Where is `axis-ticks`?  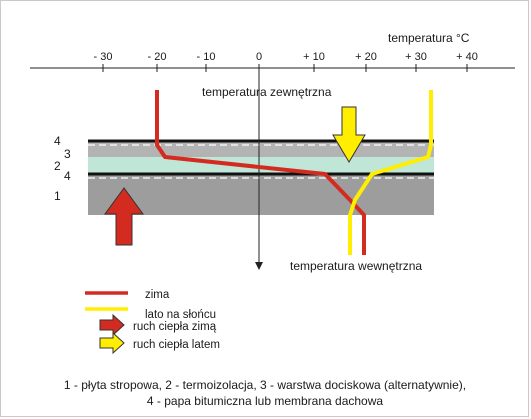
axis-ticks is located at coordinates (285, 68).